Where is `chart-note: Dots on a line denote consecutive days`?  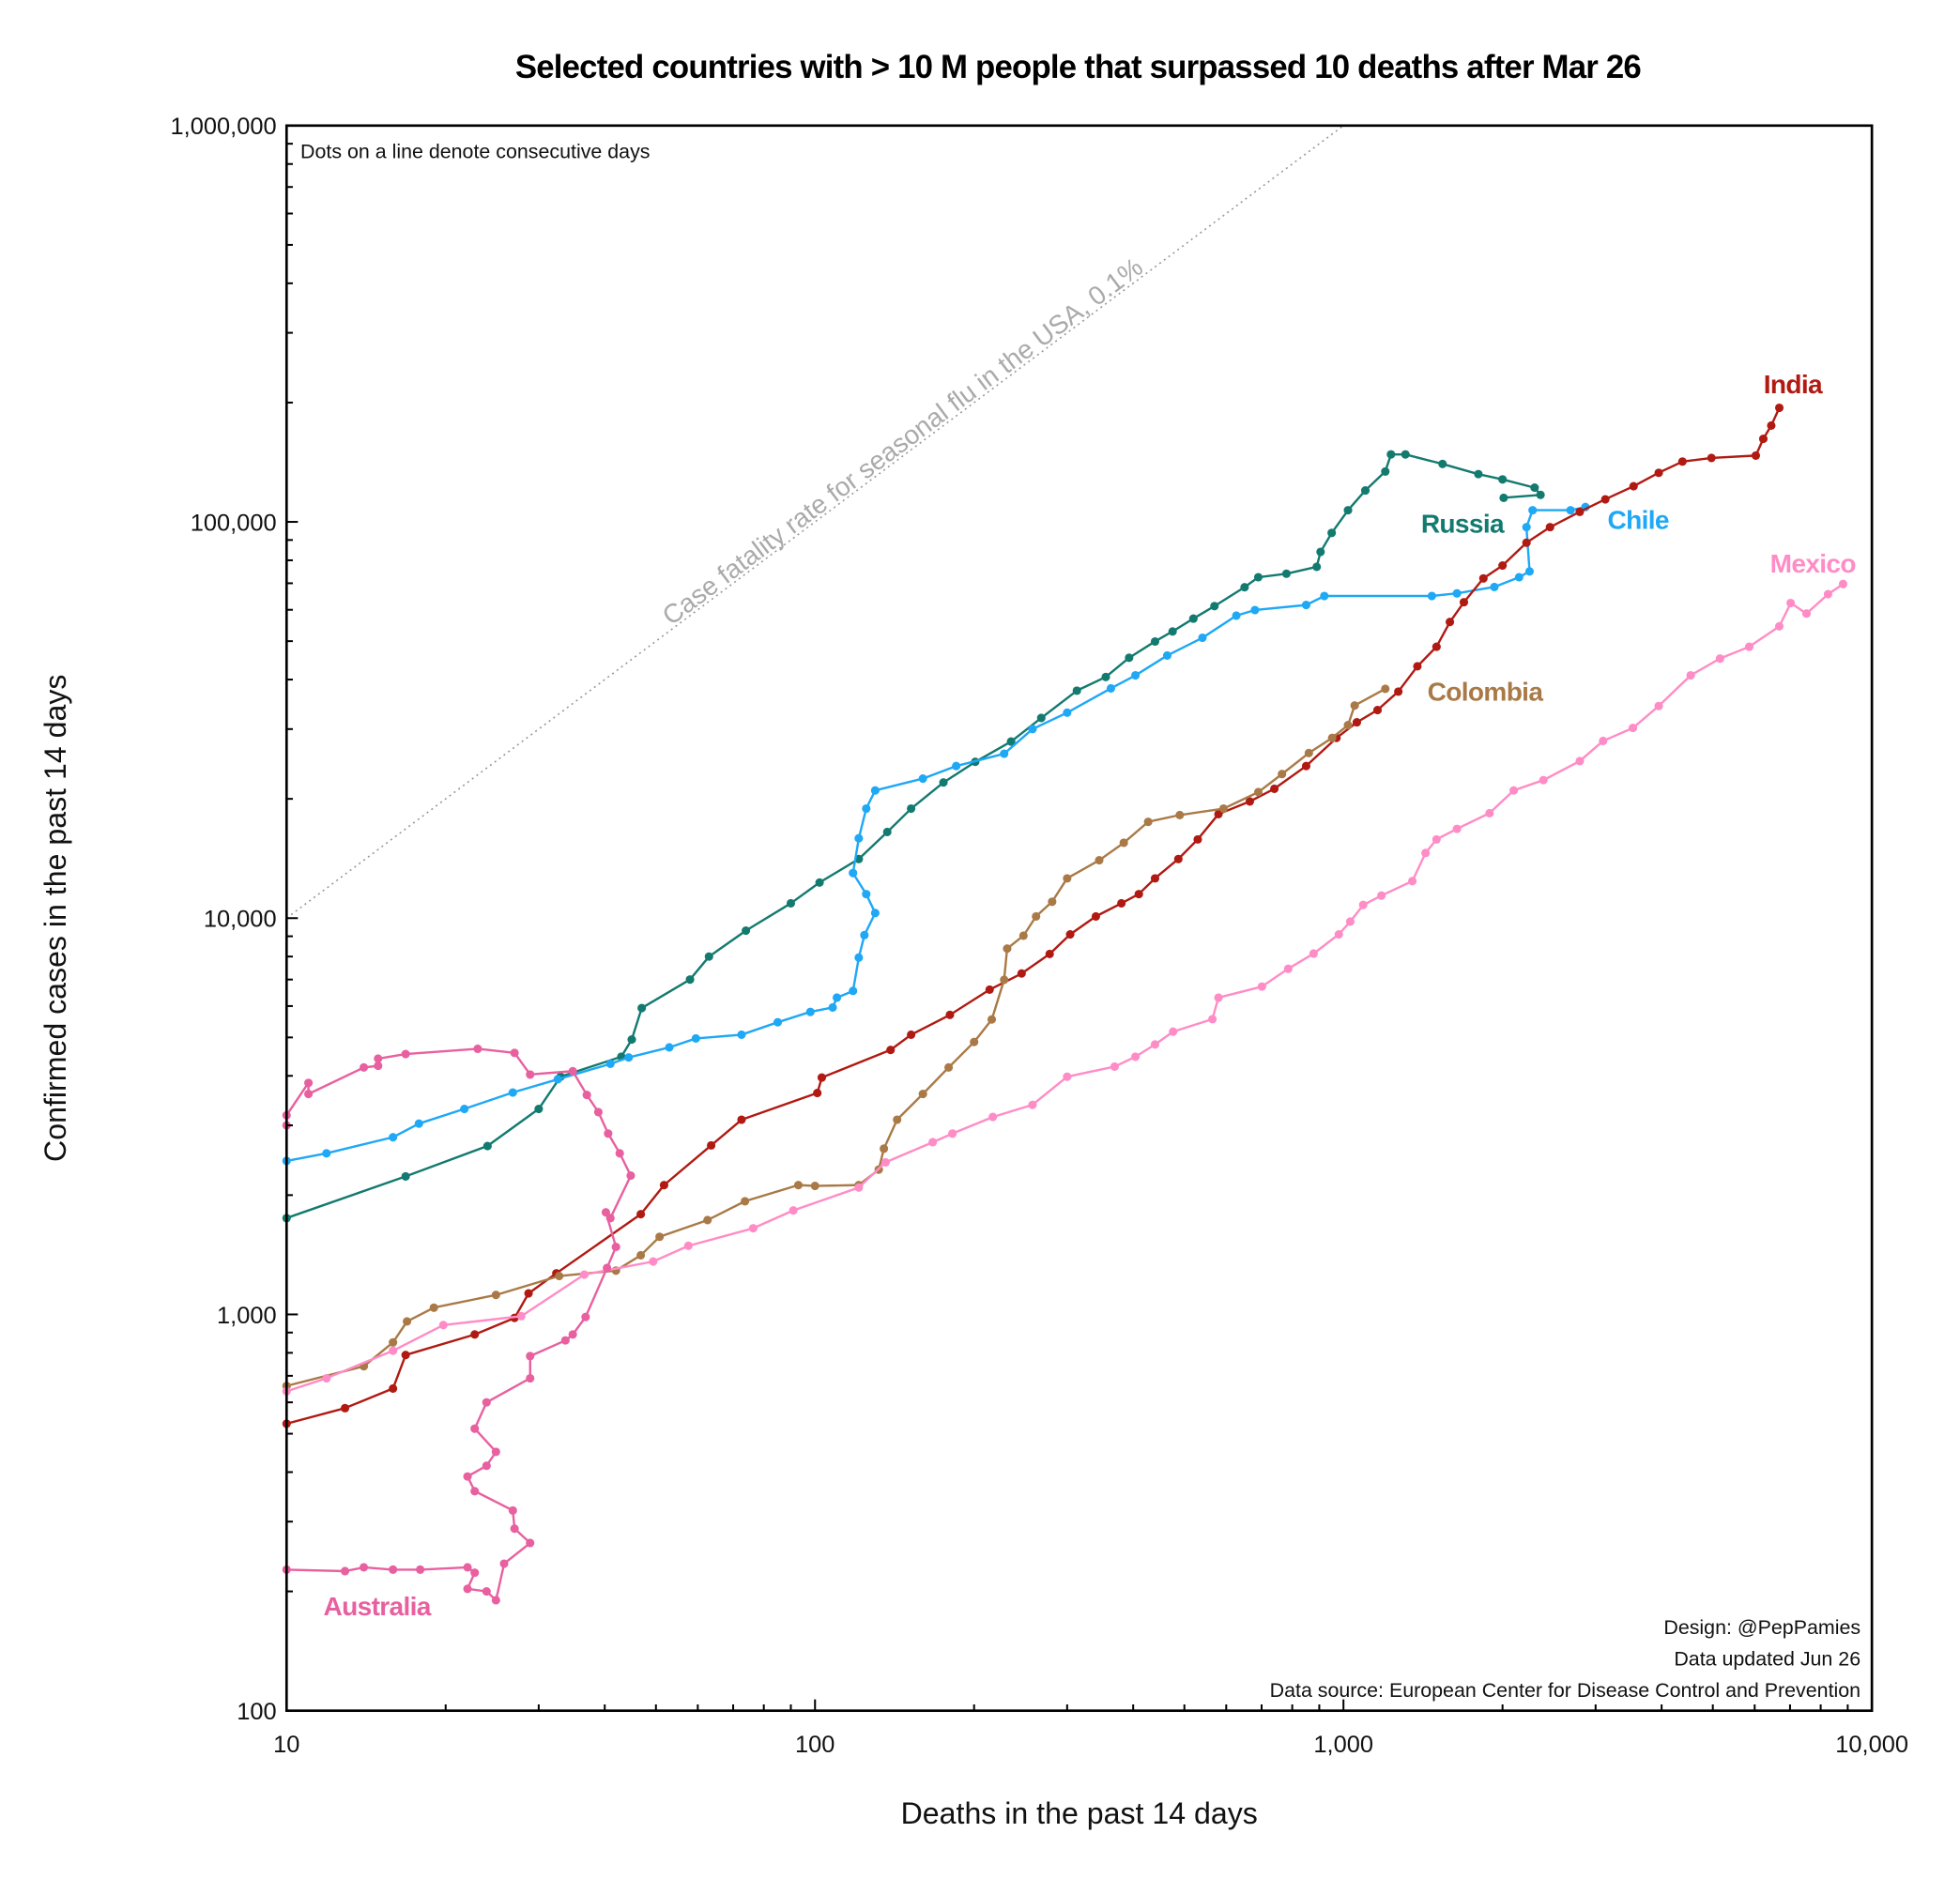
chart-note: Dots on a line denote consecutive days is located at coordinates (475, 152).